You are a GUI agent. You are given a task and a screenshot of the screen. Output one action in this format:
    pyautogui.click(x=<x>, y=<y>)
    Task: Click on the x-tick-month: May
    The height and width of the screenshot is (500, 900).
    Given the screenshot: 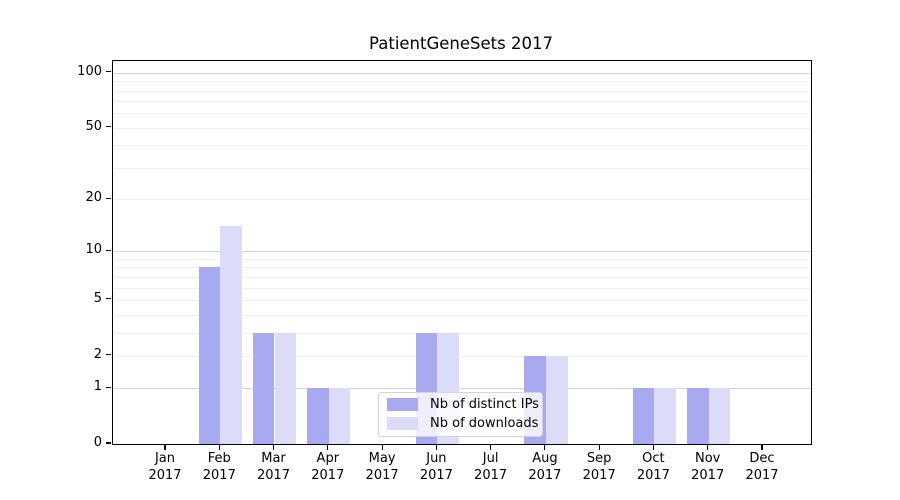 What is the action you would take?
    pyautogui.click(x=382, y=458)
    